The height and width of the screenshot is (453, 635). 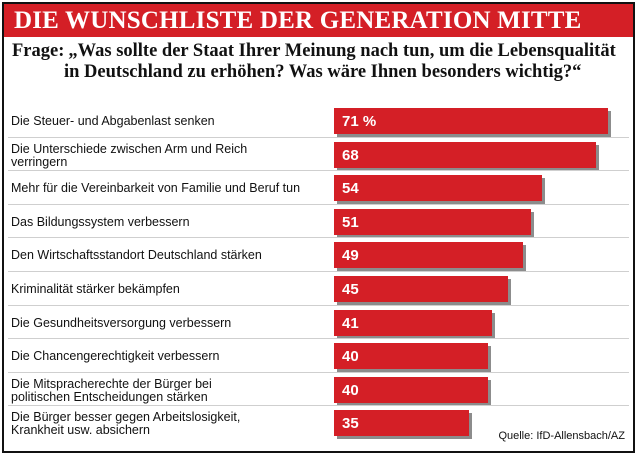 What do you see at coordinates (350, 155) in the screenshot?
I see `bar-value-label: 68` at bounding box center [350, 155].